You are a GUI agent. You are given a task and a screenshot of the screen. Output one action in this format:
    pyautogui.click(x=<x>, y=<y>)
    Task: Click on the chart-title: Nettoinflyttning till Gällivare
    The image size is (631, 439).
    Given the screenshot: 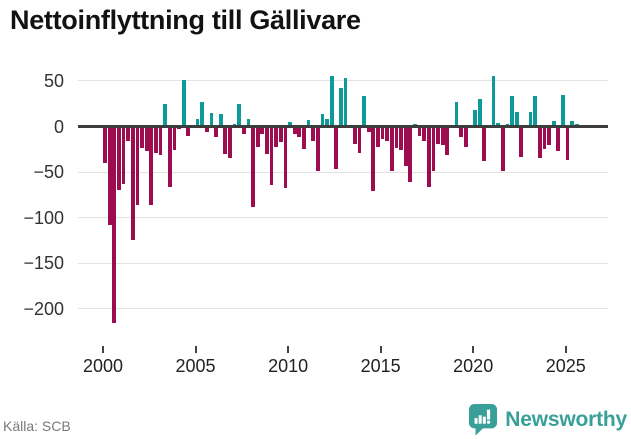 What is the action you would take?
    pyautogui.click(x=185, y=20)
    